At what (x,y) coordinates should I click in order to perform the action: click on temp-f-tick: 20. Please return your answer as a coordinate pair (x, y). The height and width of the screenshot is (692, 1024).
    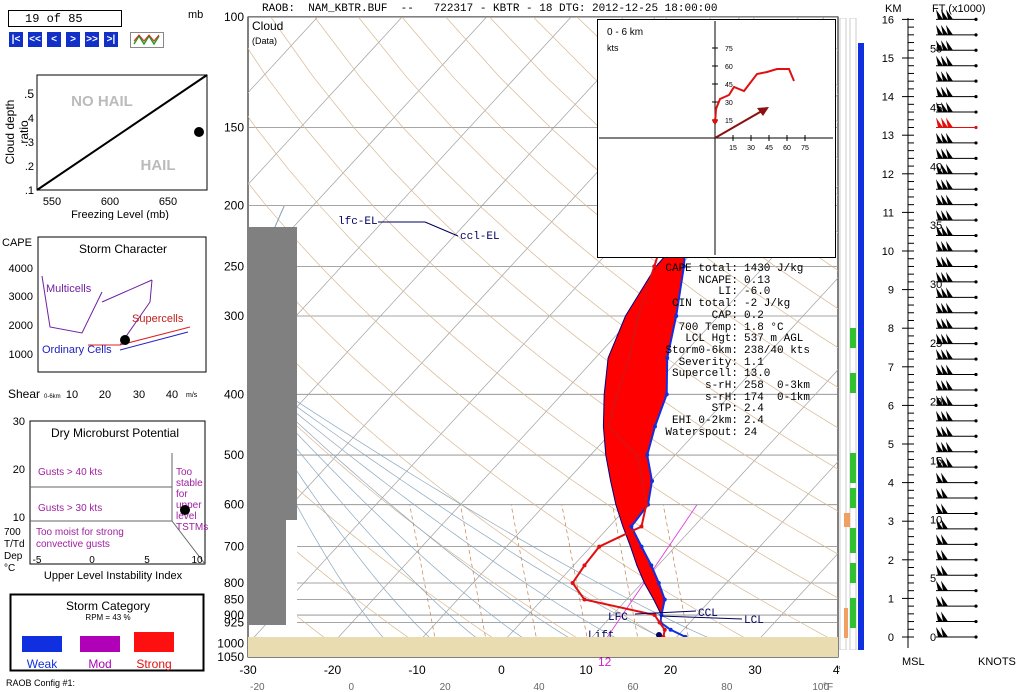
    Looking at the image, I should click on (446, 687).